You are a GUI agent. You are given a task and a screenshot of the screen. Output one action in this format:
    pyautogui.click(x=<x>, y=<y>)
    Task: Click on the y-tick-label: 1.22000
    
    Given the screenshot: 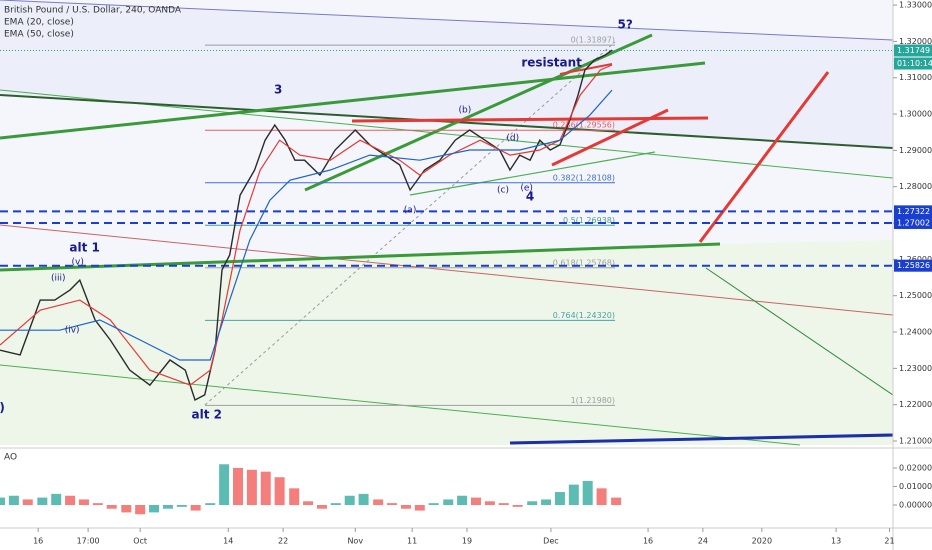 What is the action you would take?
    pyautogui.click(x=915, y=404)
    